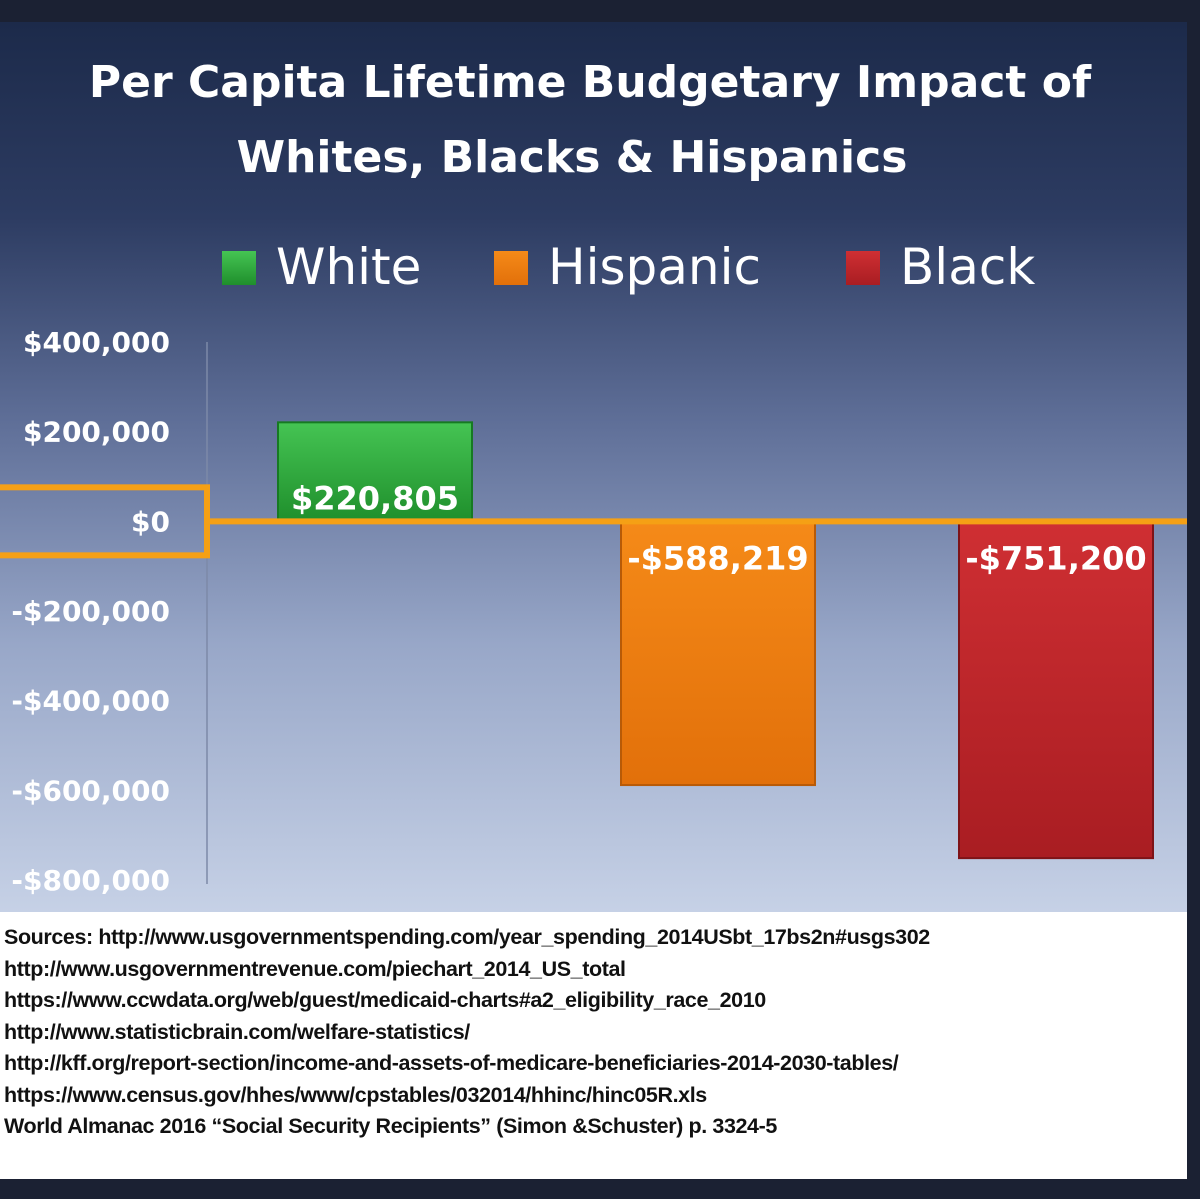 The width and height of the screenshot is (1200, 1199). What do you see at coordinates (967, 267) in the screenshot?
I see `legend-label-black: Black` at bounding box center [967, 267].